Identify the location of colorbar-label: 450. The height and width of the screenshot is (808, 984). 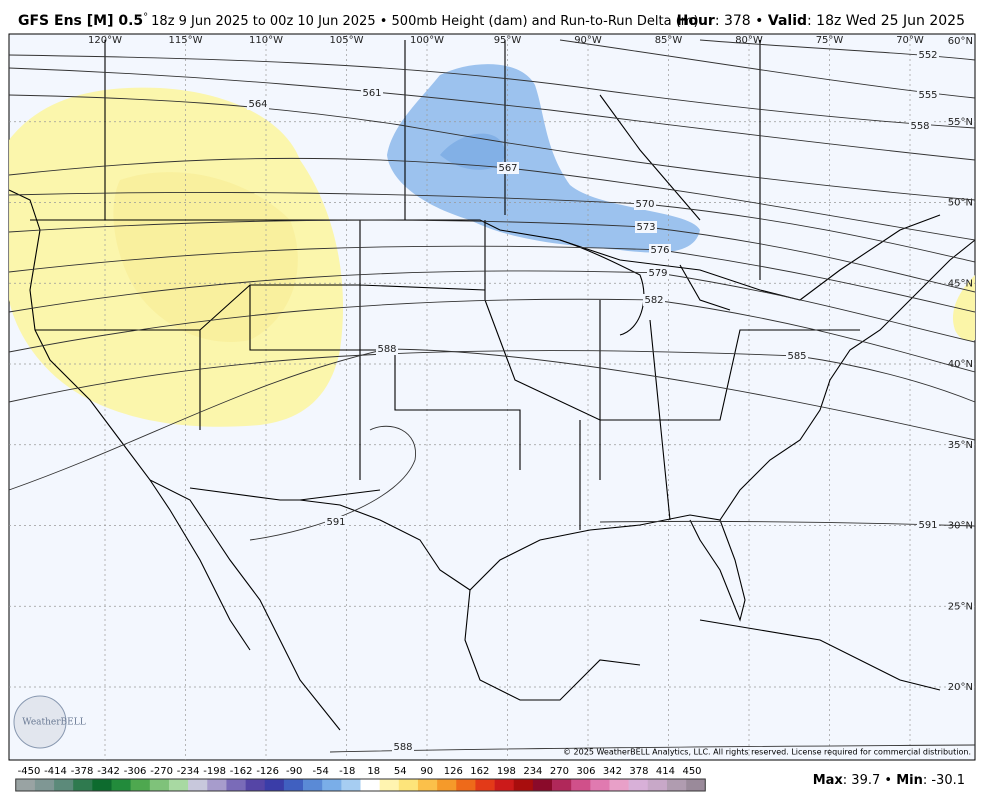
(691, 771).